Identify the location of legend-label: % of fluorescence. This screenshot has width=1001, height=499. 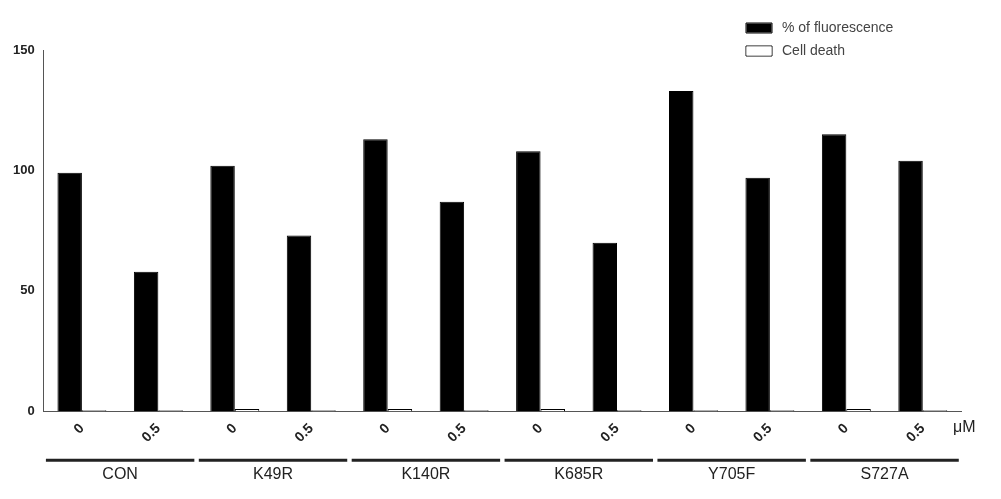
(838, 26).